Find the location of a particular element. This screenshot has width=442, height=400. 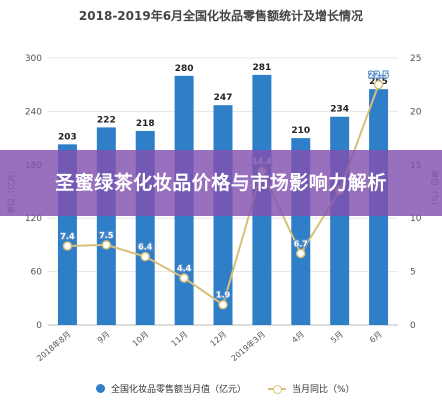

chart-legend: 全国化妆品零售额当月值（亿元） 当月同比（%） is located at coordinates (221, 390).